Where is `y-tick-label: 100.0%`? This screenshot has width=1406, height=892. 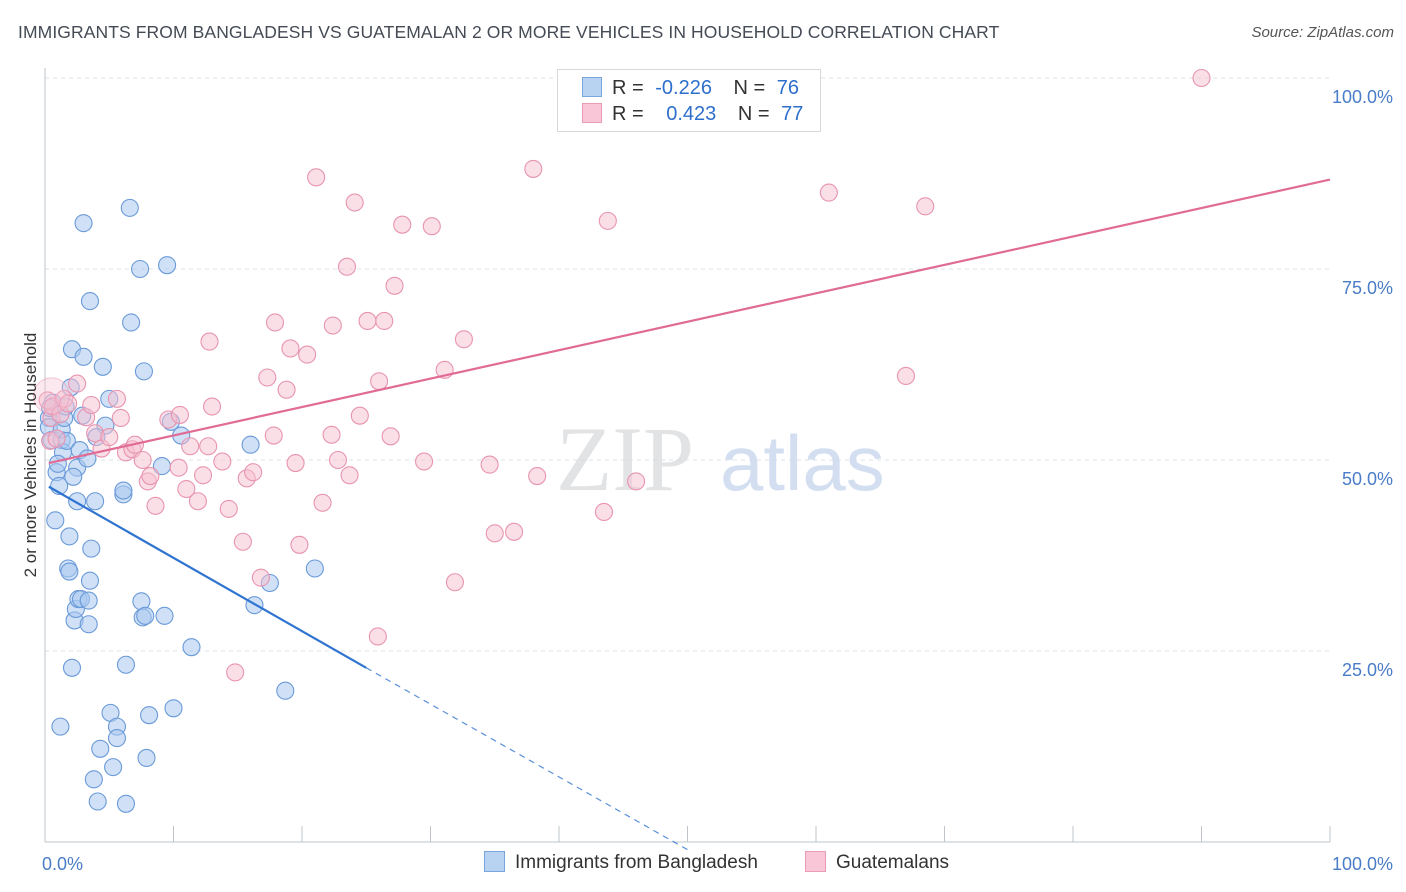 y-tick-label: 100.0% is located at coordinates (1362, 97).